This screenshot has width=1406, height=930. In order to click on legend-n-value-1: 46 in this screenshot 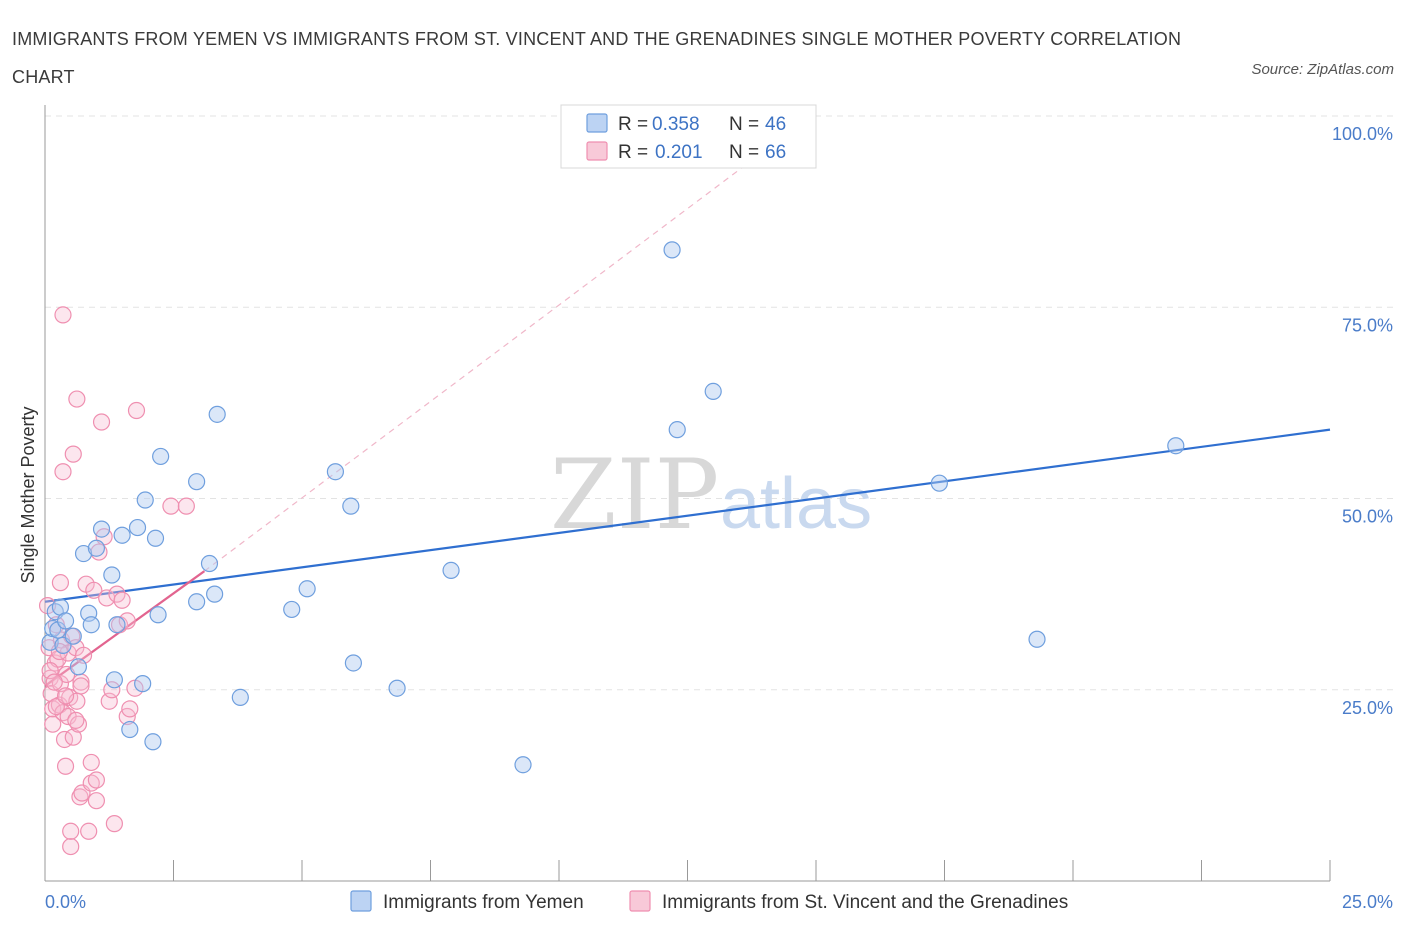, I will do `click(775, 124)`.